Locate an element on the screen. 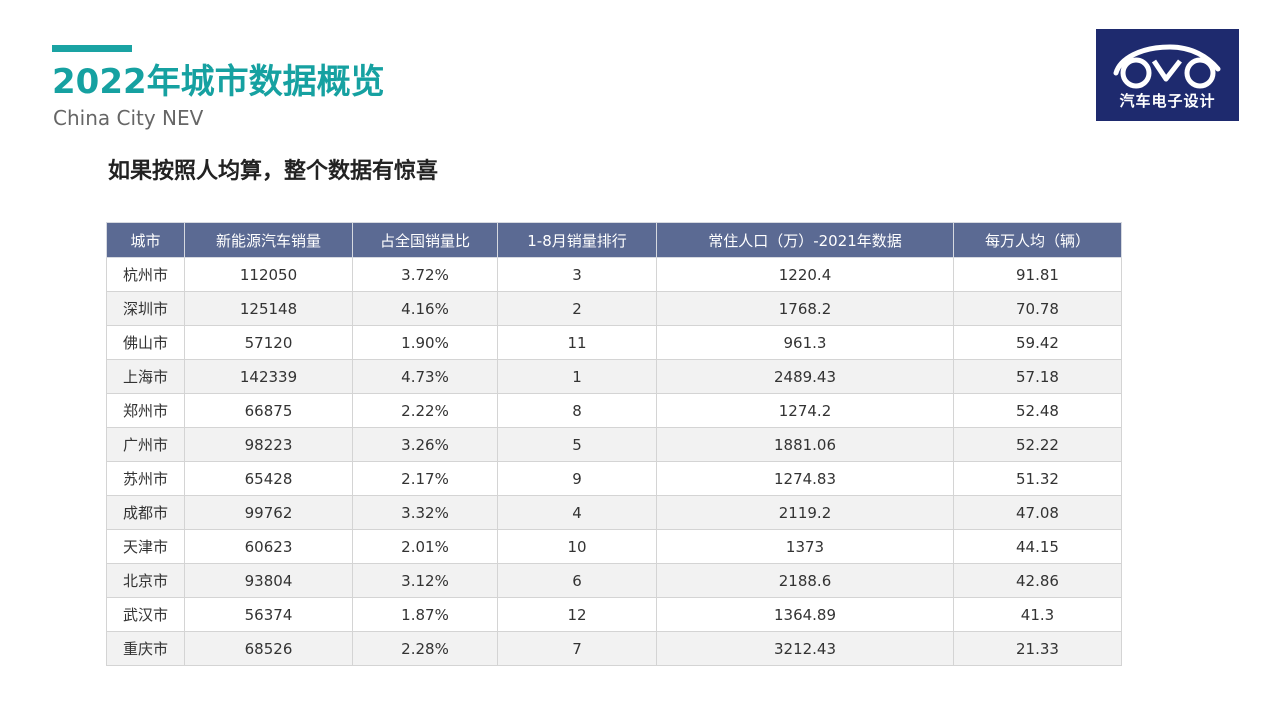 The image size is (1280, 720). table-row: 深圳市 125148 4.16% 2 1768.2 70.78 is located at coordinates (614, 308).